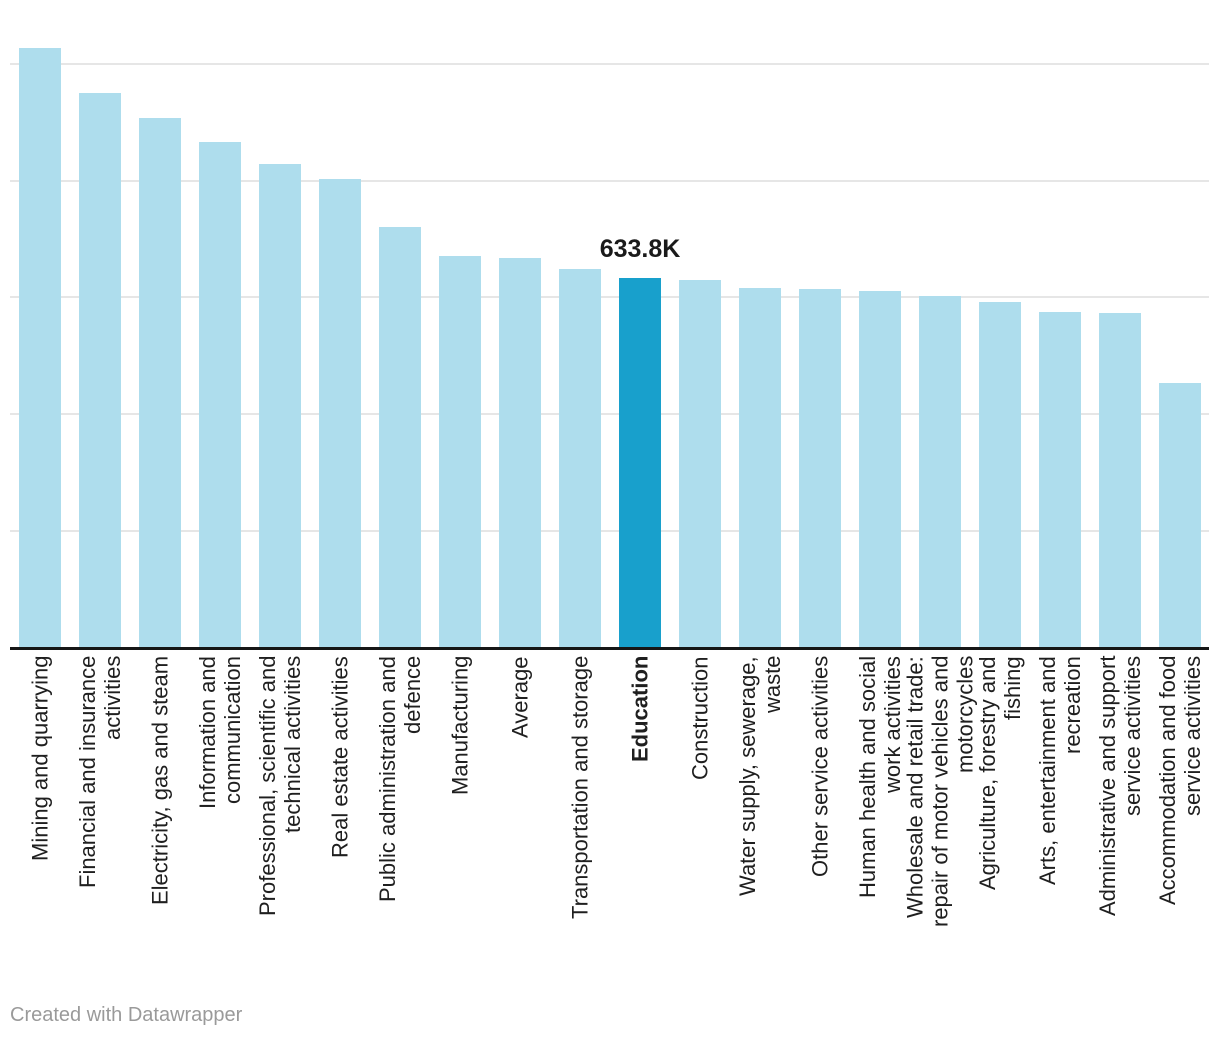  What do you see at coordinates (867, 777) in the screenshot?
I see `x-axis-label-line: Human health and social` at bounding box center [867, 777].